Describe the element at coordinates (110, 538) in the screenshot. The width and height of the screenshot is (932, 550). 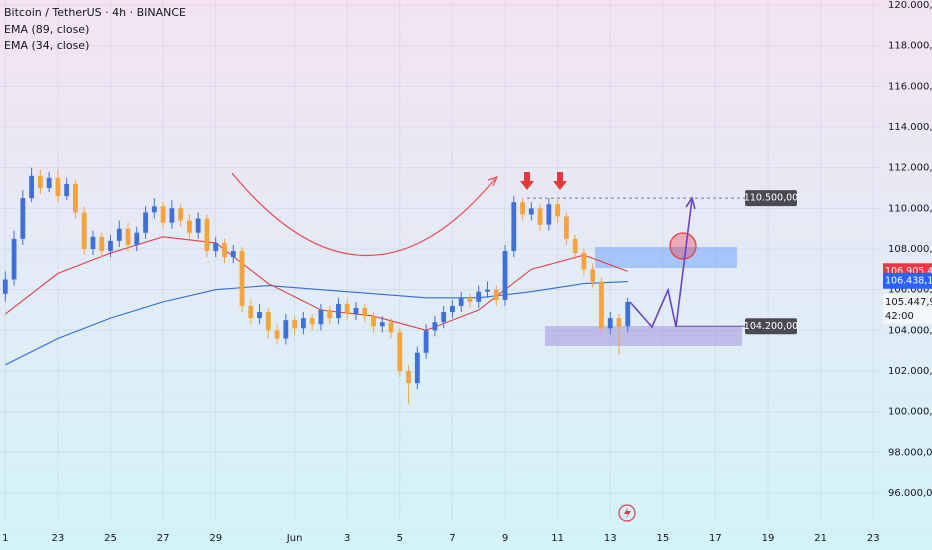
I see `x-tick-label: 25` at that location.